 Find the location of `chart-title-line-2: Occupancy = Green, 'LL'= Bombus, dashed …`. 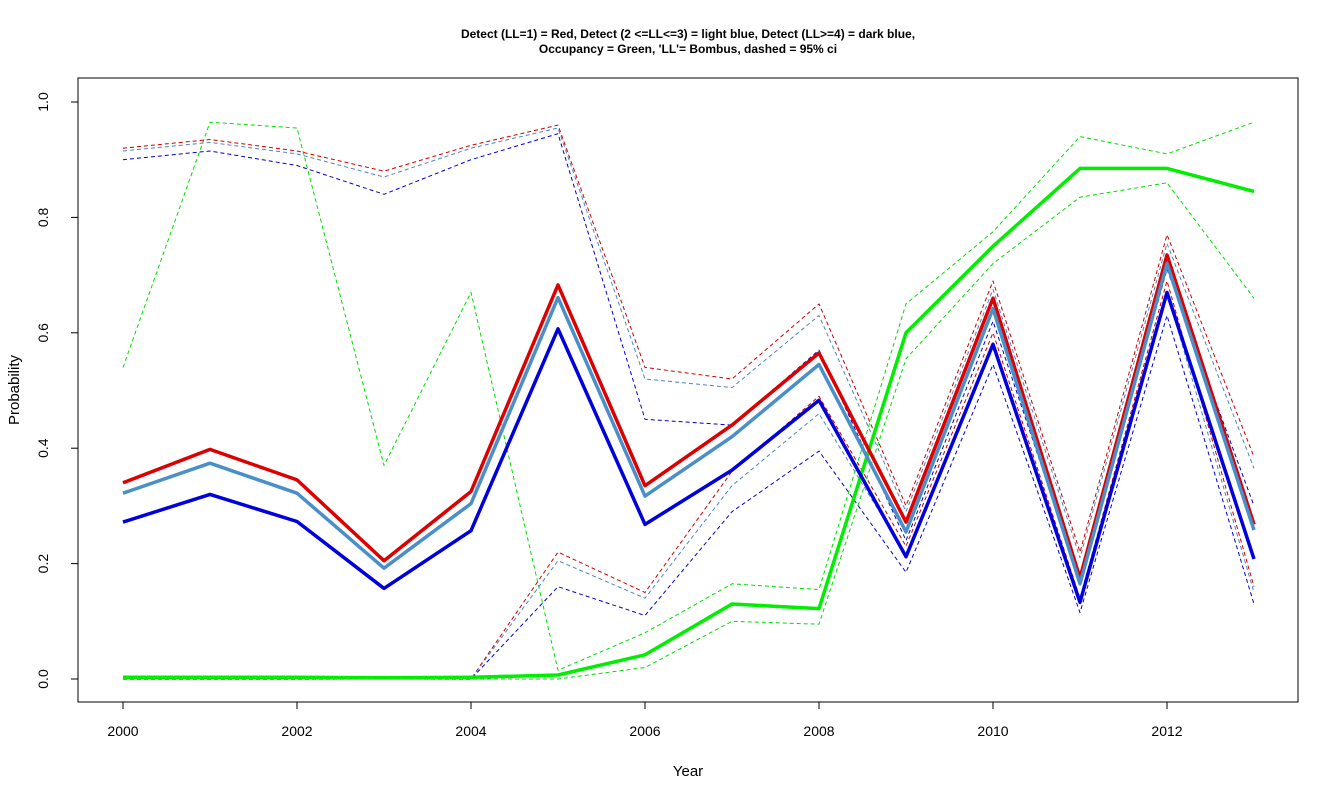

chart-title-line-2: Occupancy = Green, 'LL'= Bombus, dashed … is located at coordinates (688, 49).